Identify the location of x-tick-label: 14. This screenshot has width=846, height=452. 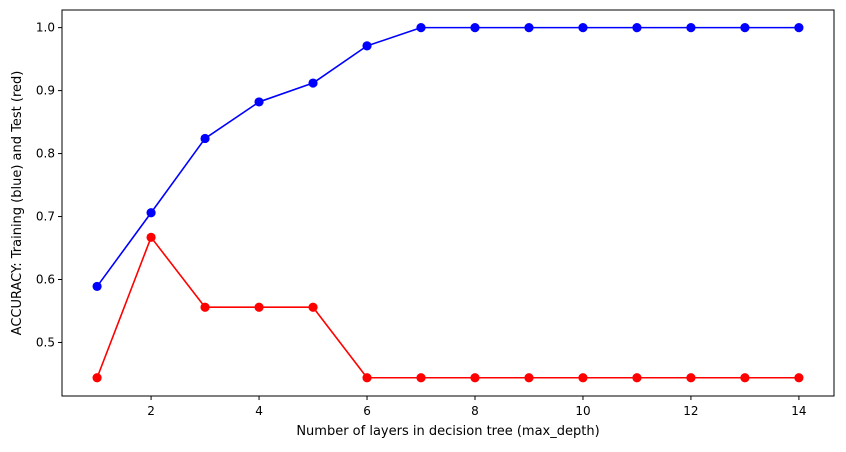
(798, 411).